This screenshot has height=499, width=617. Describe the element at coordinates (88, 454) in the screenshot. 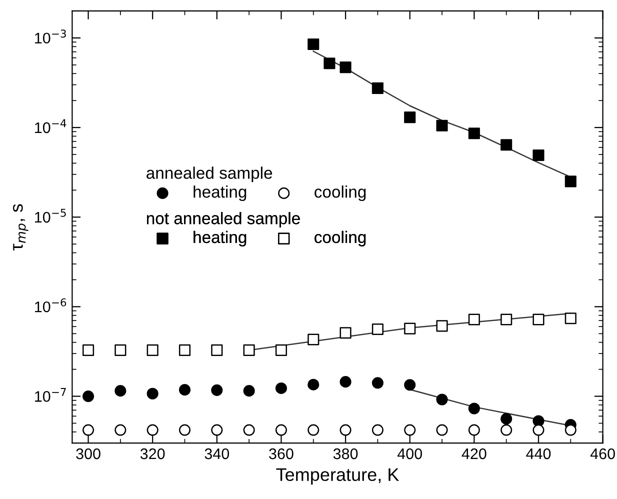

I see `x-tick-label: 300` at that location.